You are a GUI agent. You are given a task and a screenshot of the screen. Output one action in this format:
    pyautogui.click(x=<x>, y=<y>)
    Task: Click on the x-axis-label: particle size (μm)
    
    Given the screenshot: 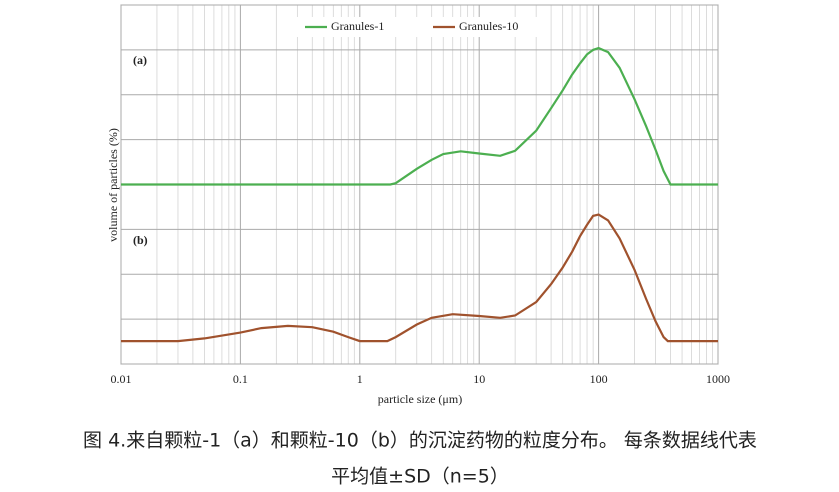 What is the action you would take?
    pyautogui.click(x=420, y=399)
    